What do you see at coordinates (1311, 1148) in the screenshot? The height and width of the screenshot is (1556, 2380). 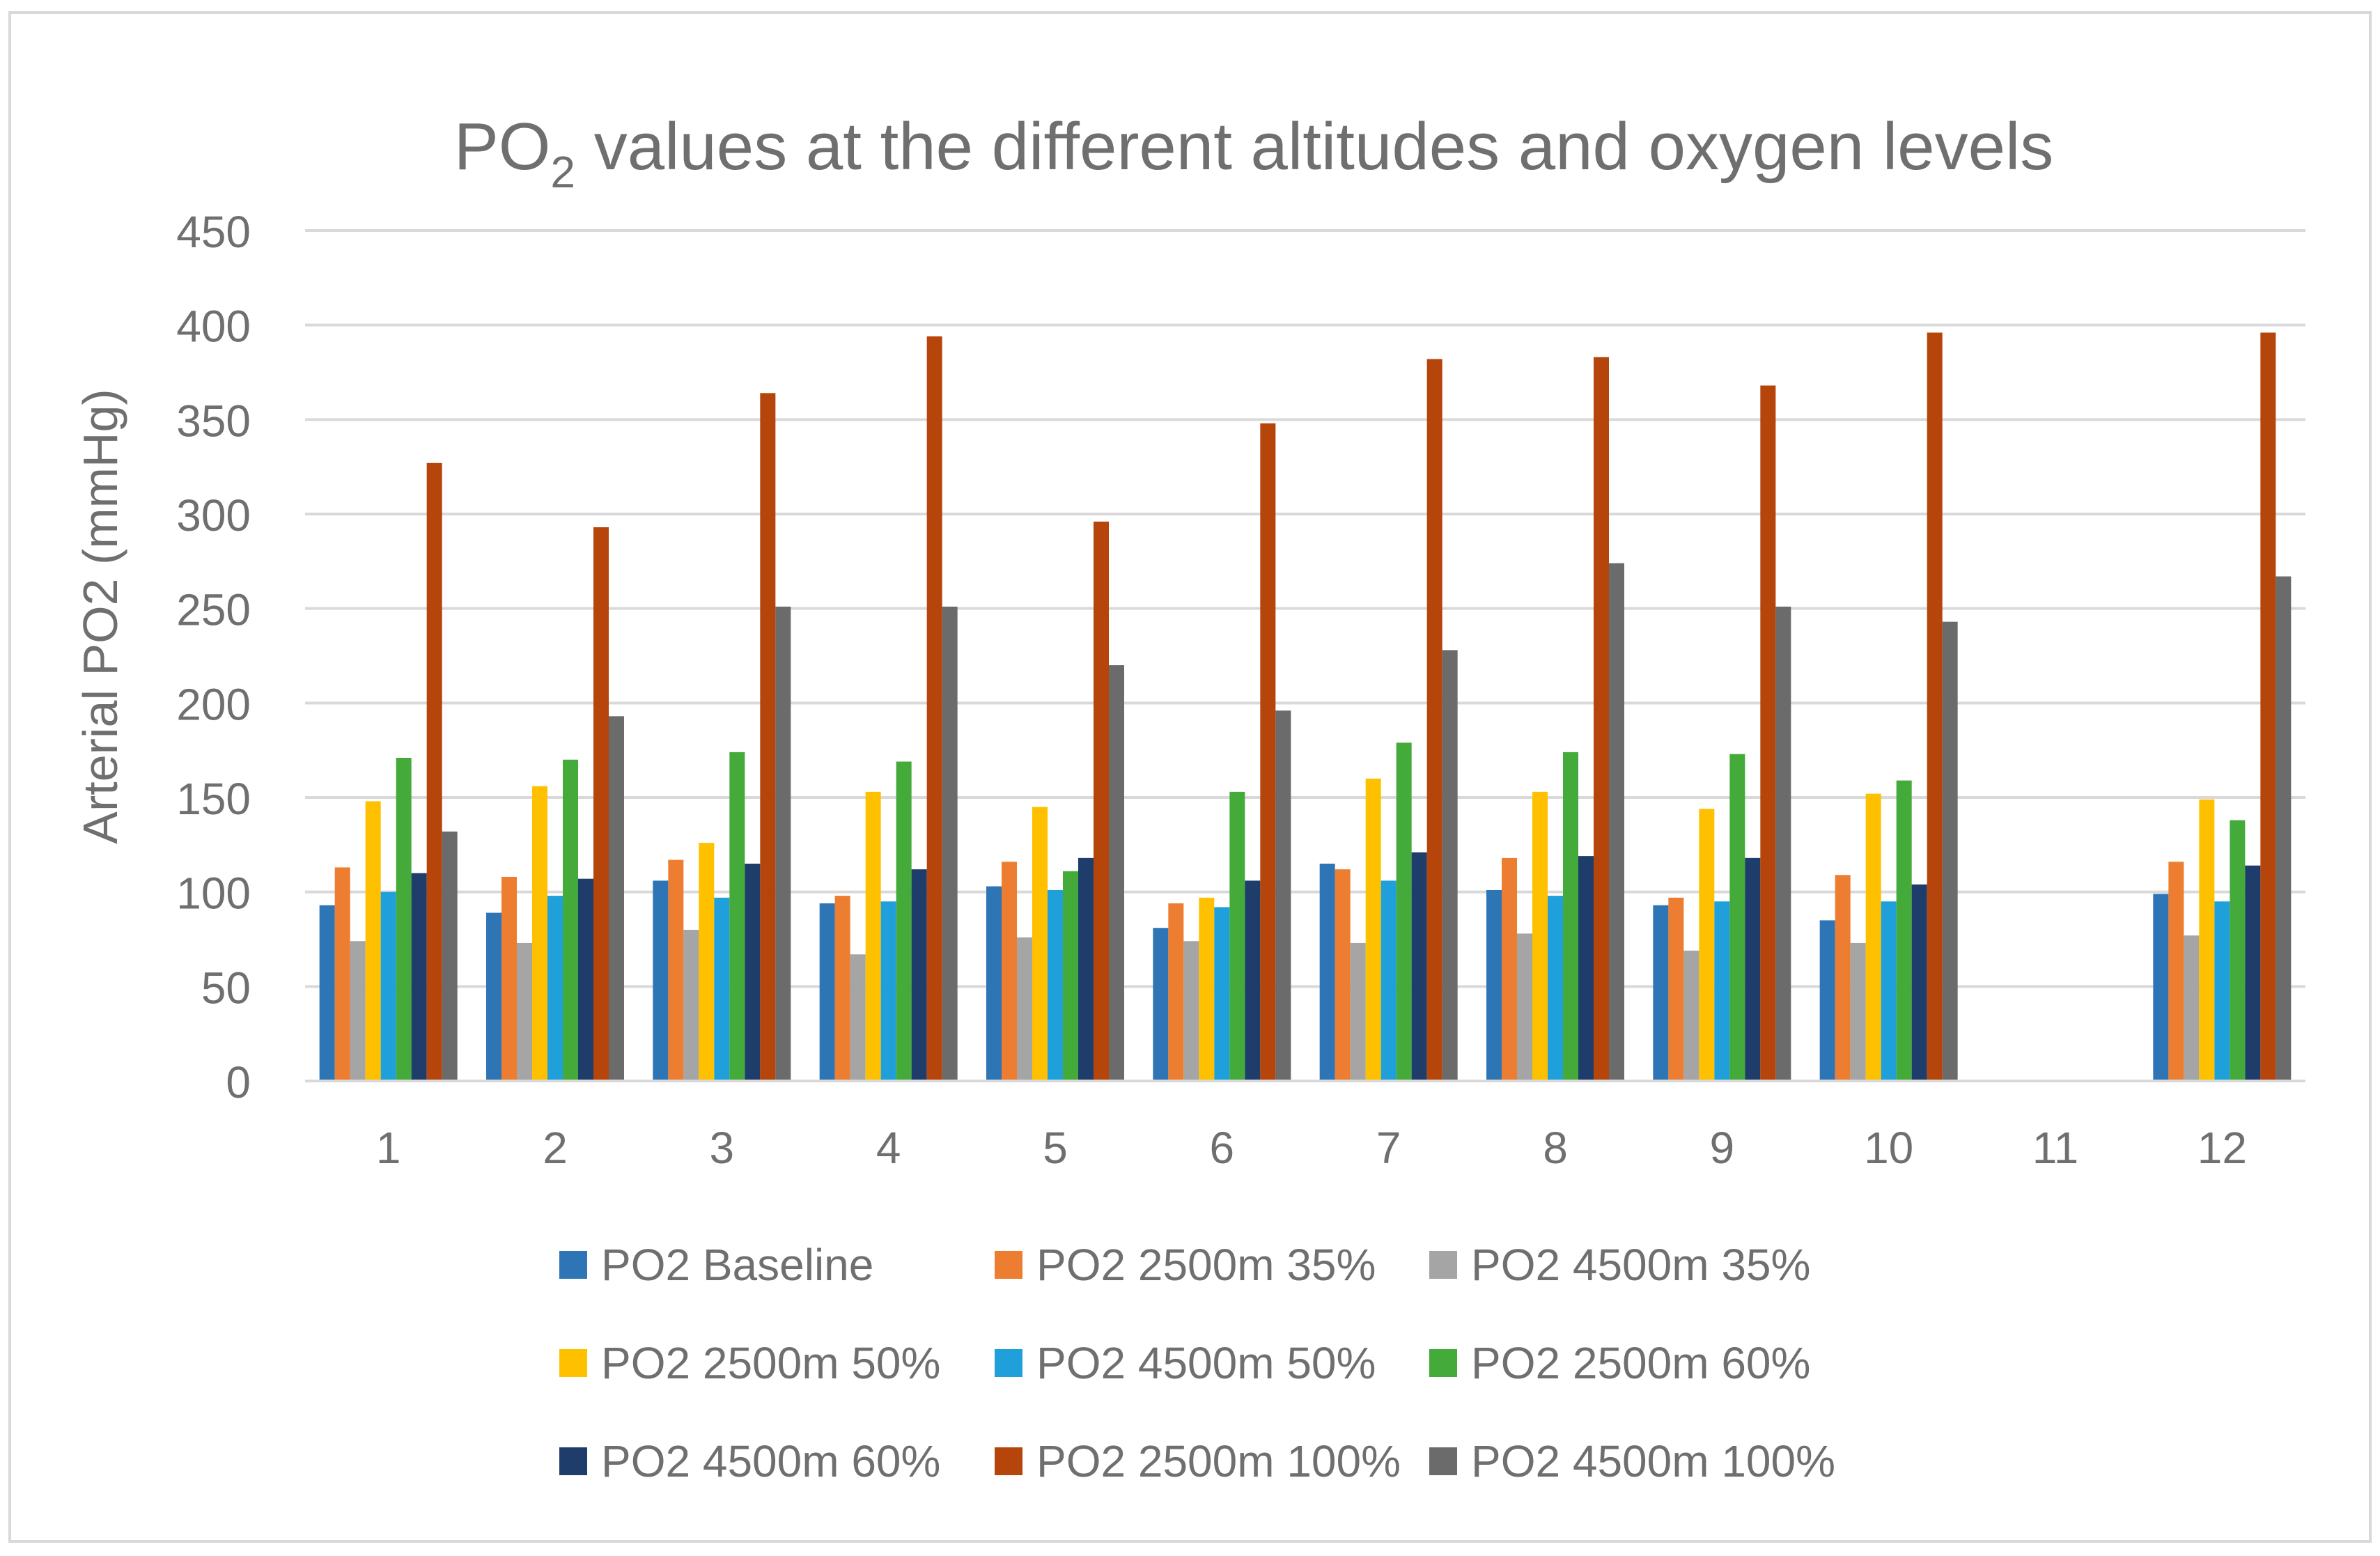 I see `x-tick-labels: 1 2 3 4 5 6 7 8 9 10 11 12` at bounding box center [1311, 1148].